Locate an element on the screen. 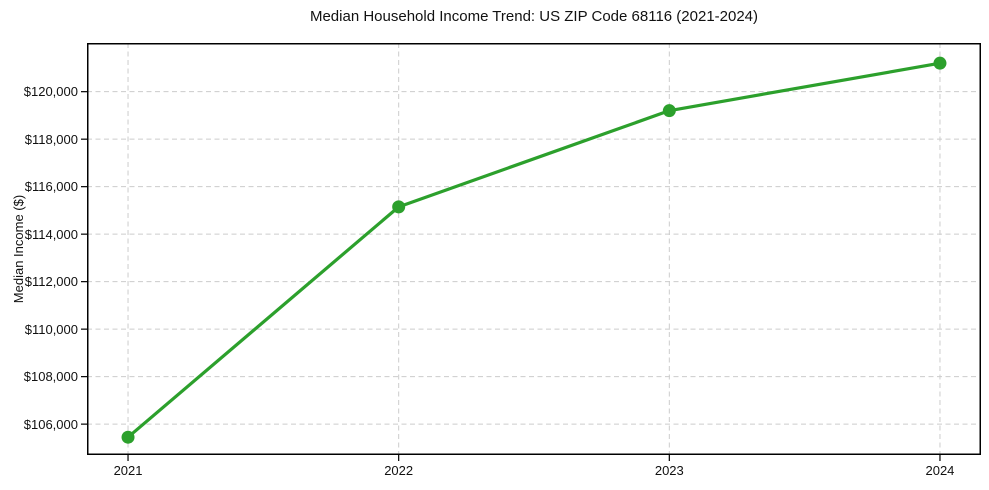  x-tick-label: 2024 is located at coordinates (940, 470).